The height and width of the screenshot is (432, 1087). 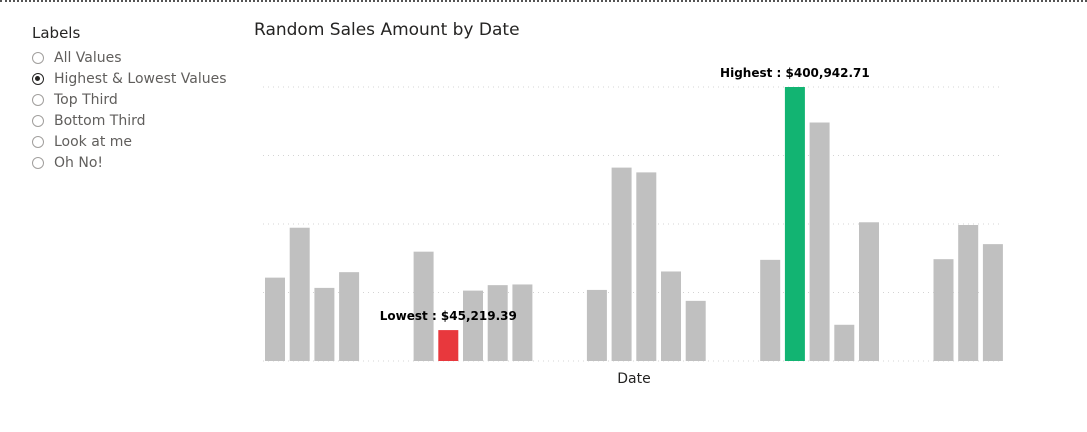 What do you see at coordinates (448, 345) in the screenshot?
I see `bar-lowest` at bounding box center [448, 345].